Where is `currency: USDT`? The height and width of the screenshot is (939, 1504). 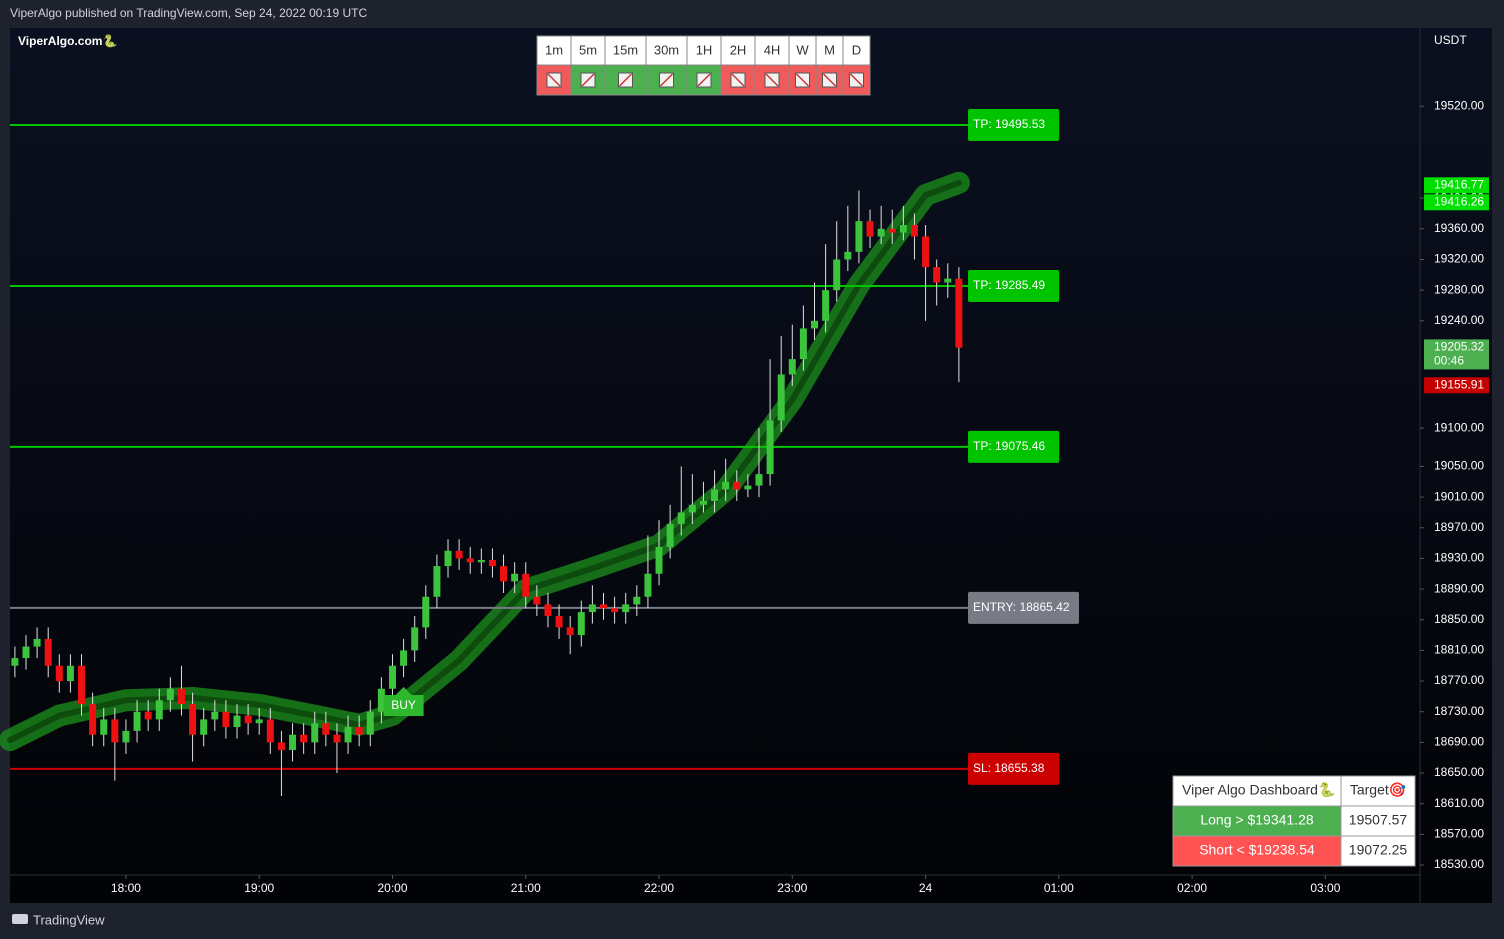 currency: USDT is located at coordinates (1450, 40).